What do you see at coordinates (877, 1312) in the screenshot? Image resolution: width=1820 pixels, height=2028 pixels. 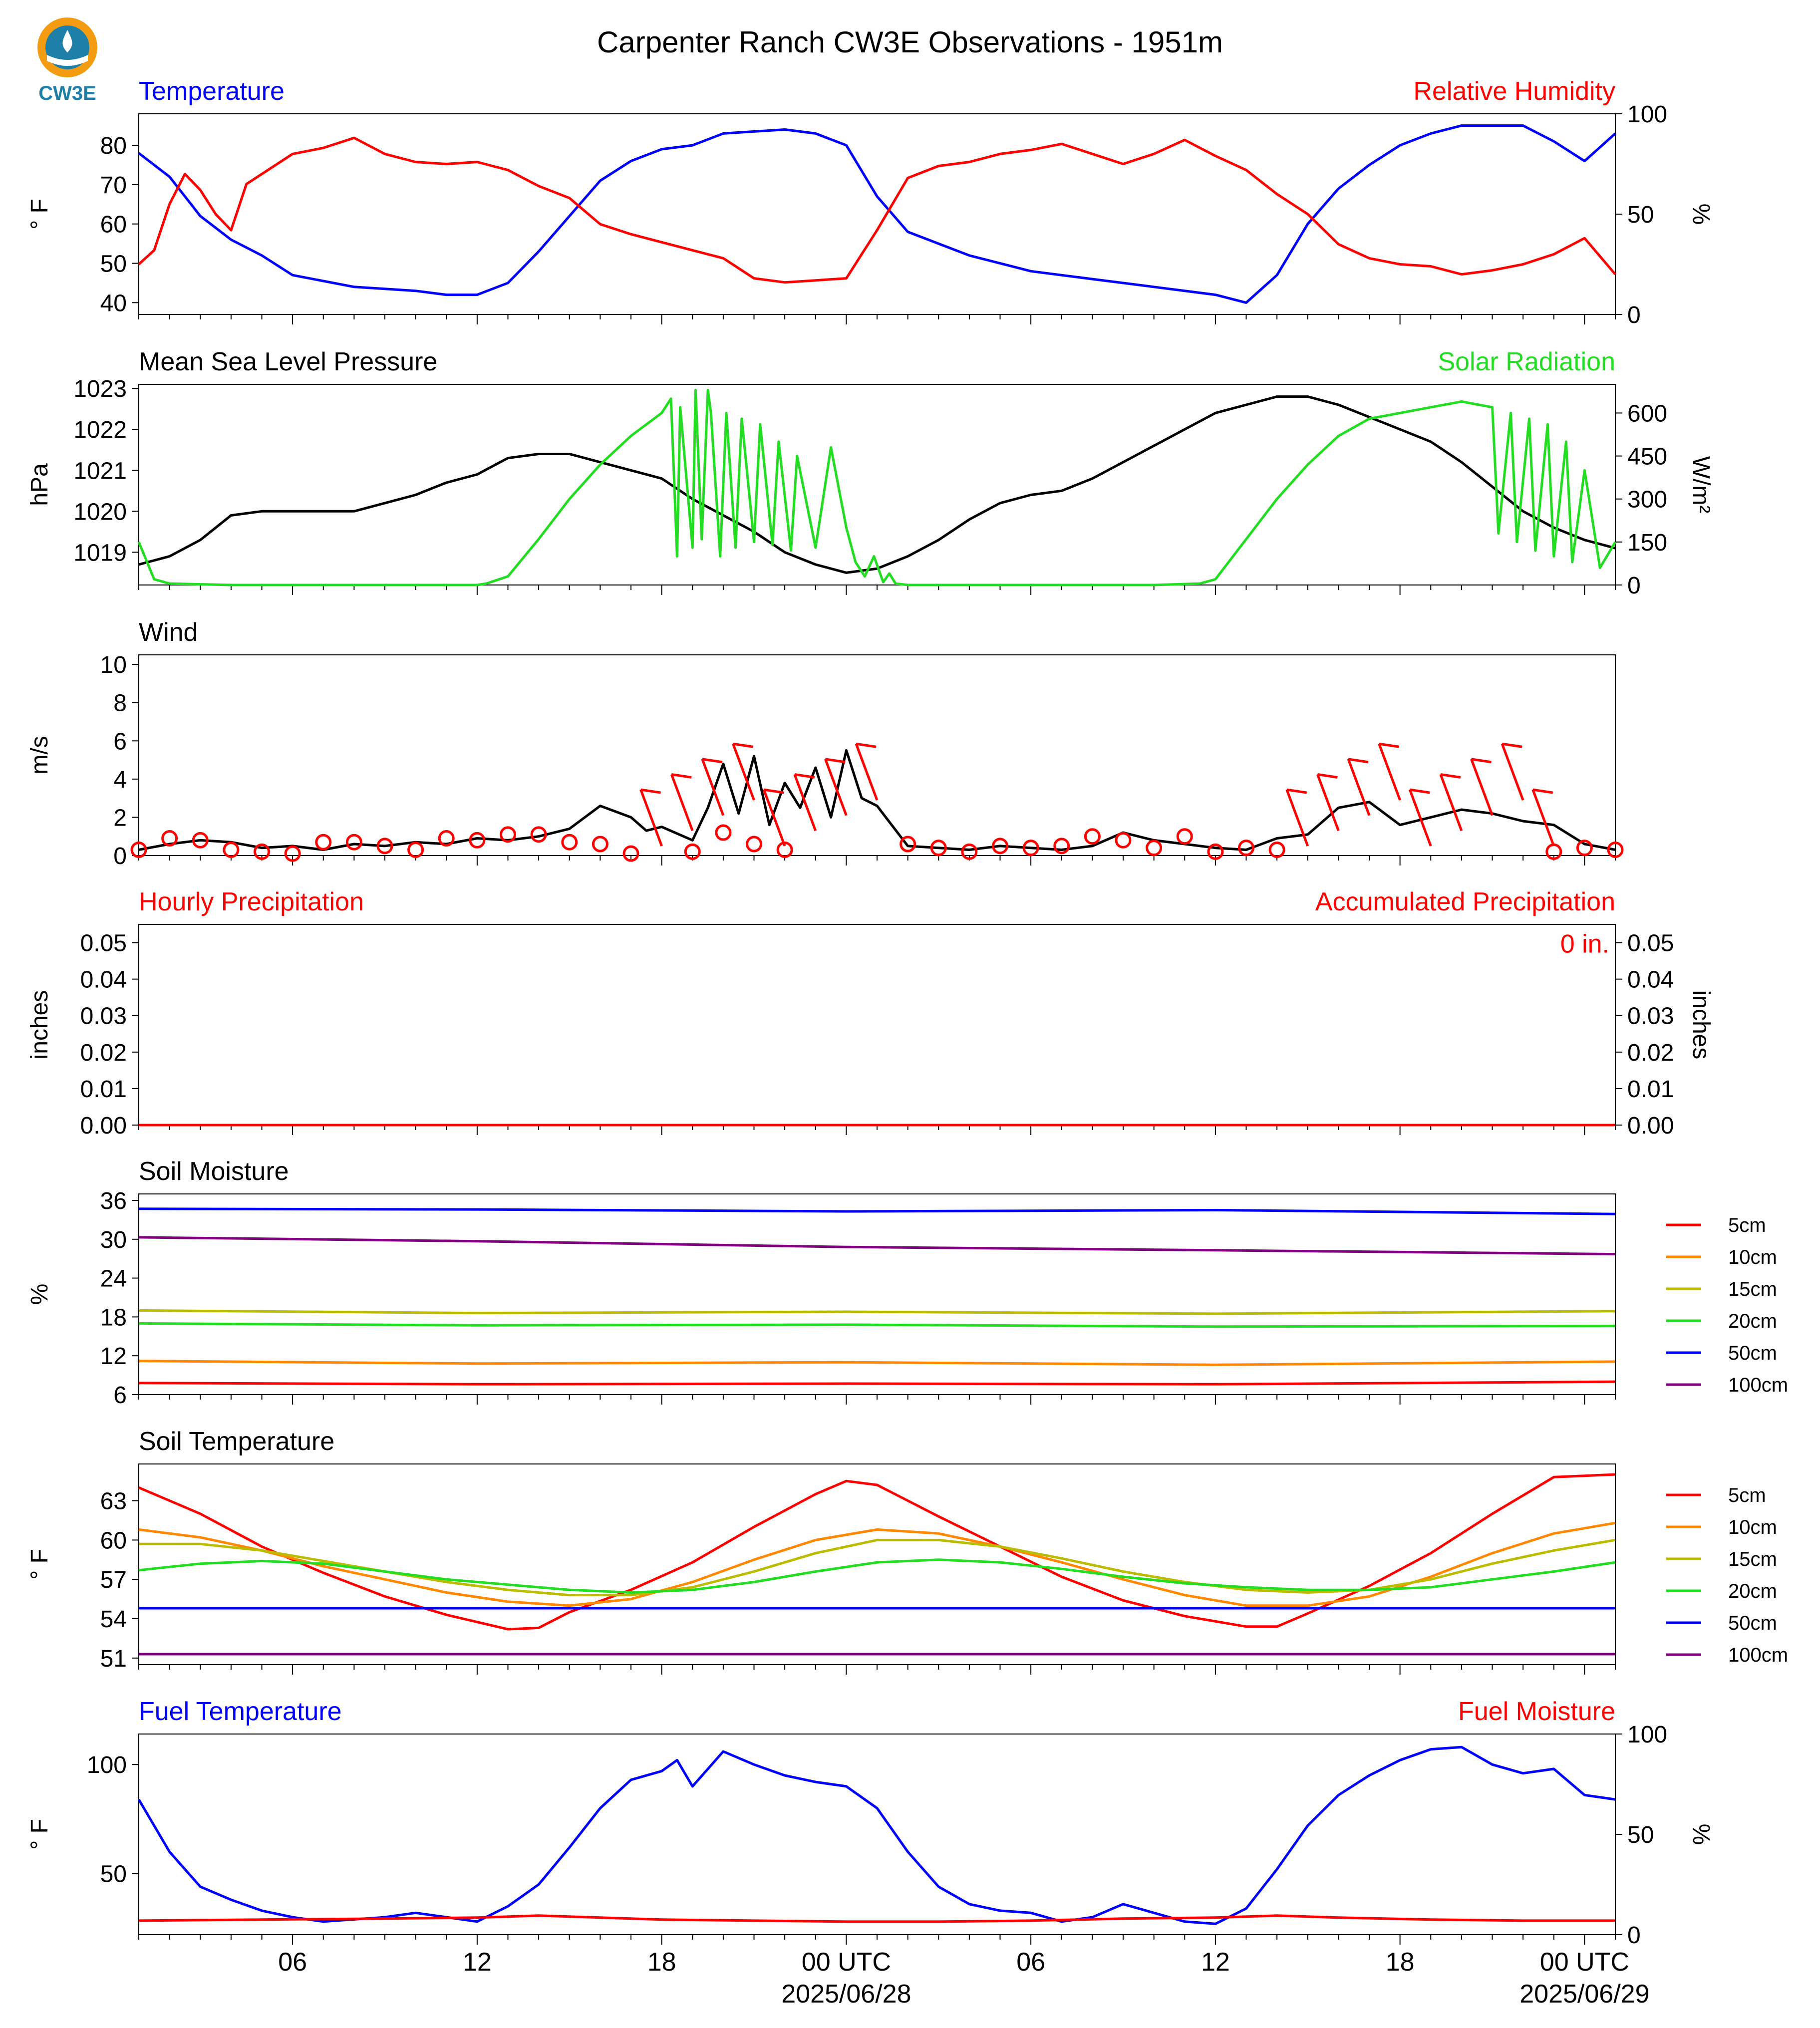 I see `series-line-15cm` at bounding box center [877, 1312].